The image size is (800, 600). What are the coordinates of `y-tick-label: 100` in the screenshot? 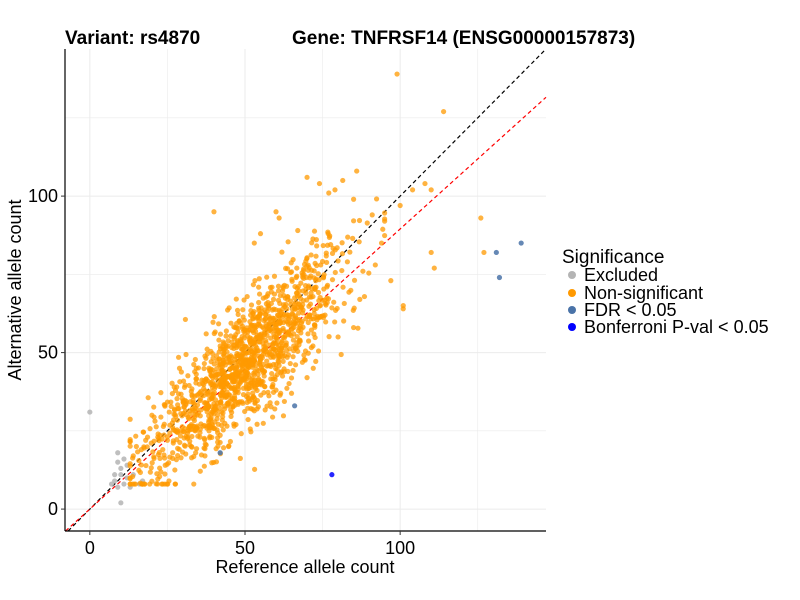 It's located at (43, 196).